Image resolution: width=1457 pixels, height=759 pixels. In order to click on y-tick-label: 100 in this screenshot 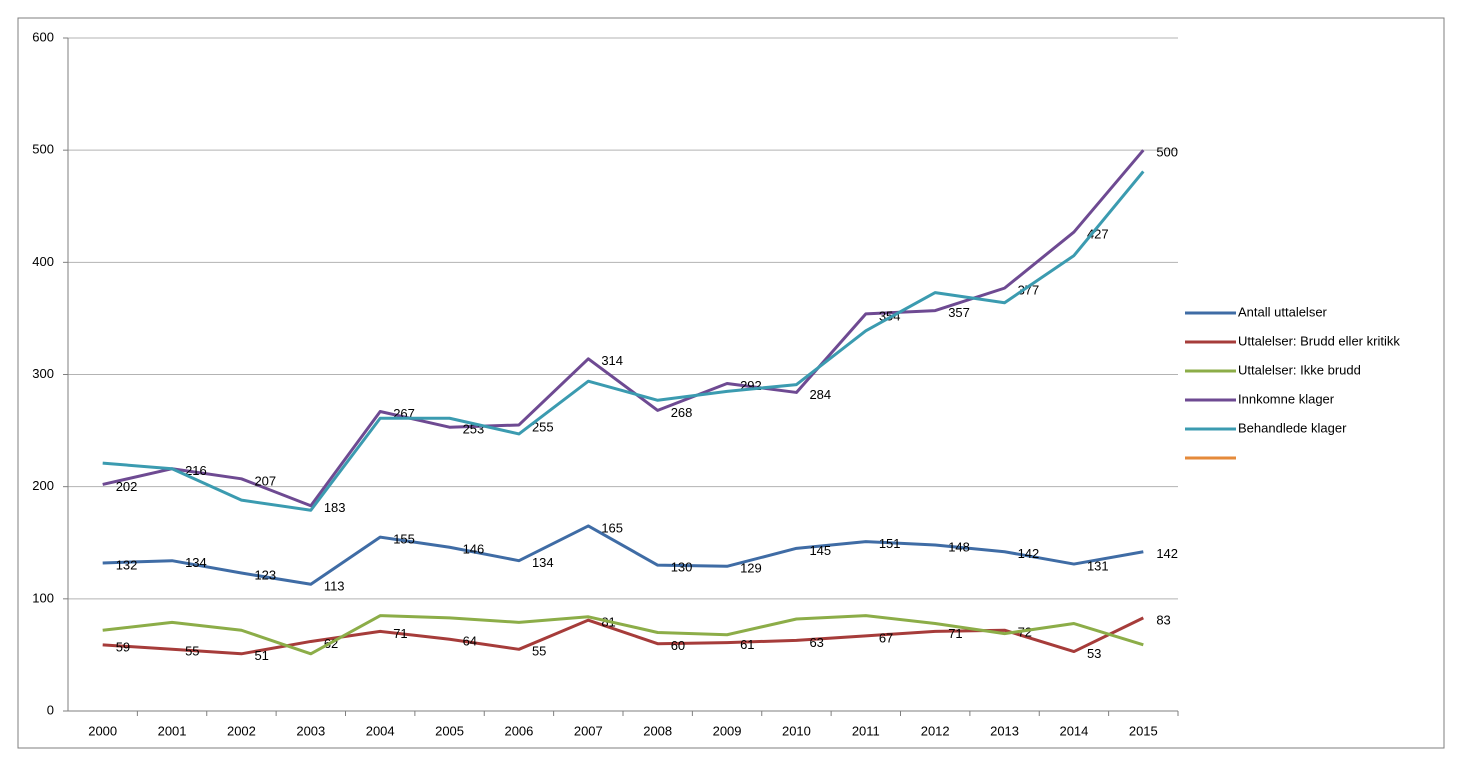, I will do `click(43, 597)`.